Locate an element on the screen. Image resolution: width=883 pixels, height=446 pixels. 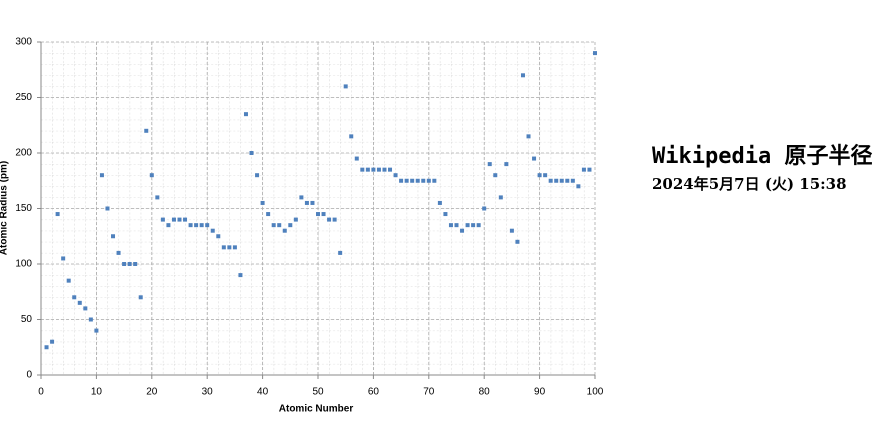
y-tick-label: 250 is located at coordinates (23, 97).